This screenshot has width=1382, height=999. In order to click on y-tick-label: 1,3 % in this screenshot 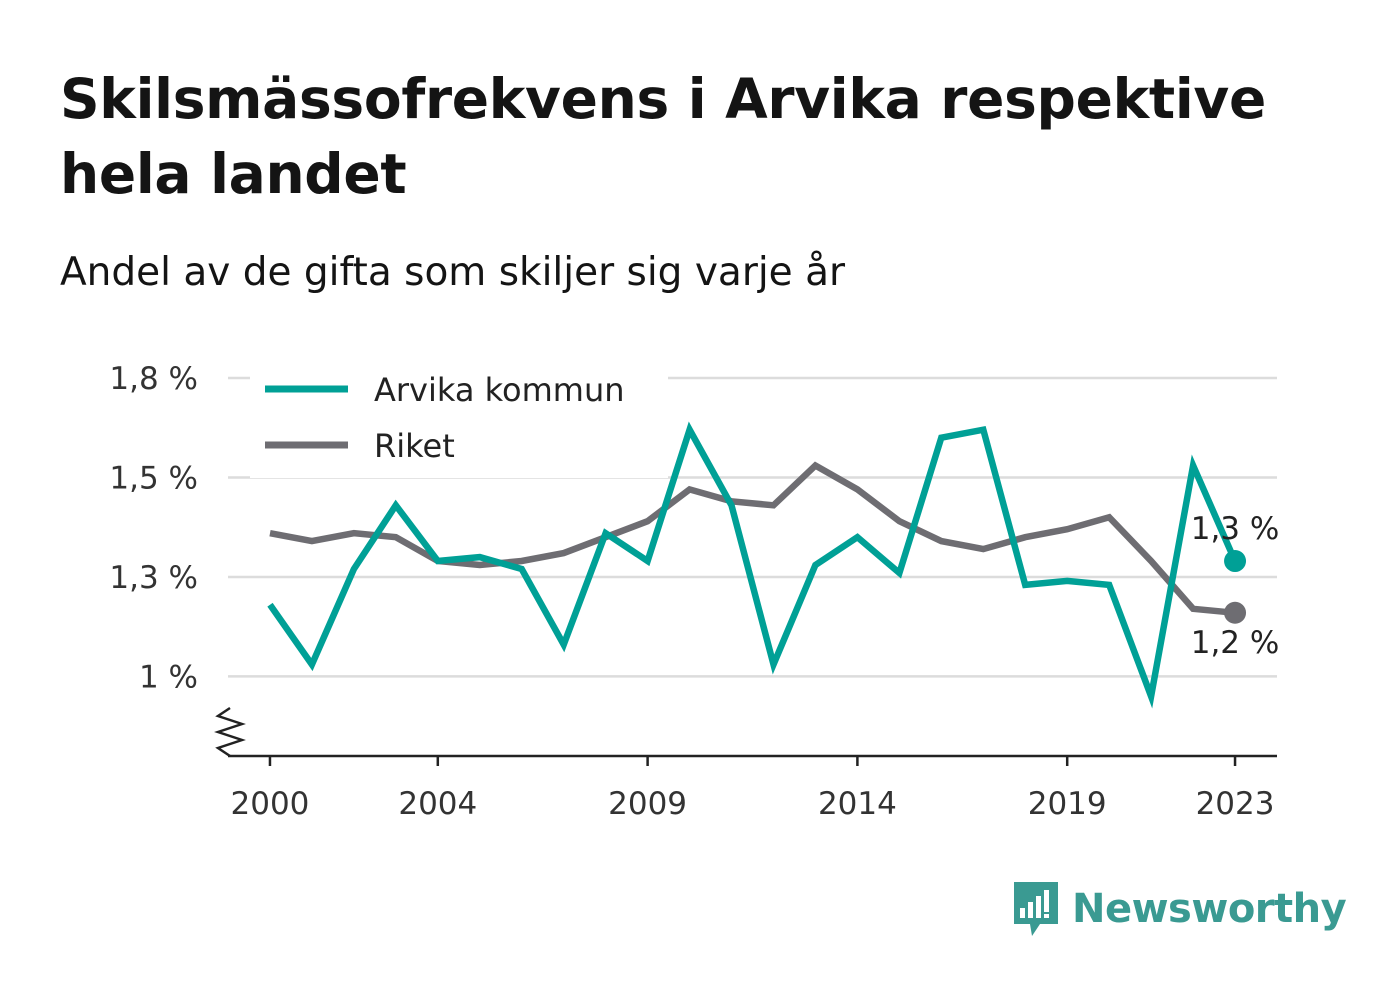, I will do `click(153, 578)`.